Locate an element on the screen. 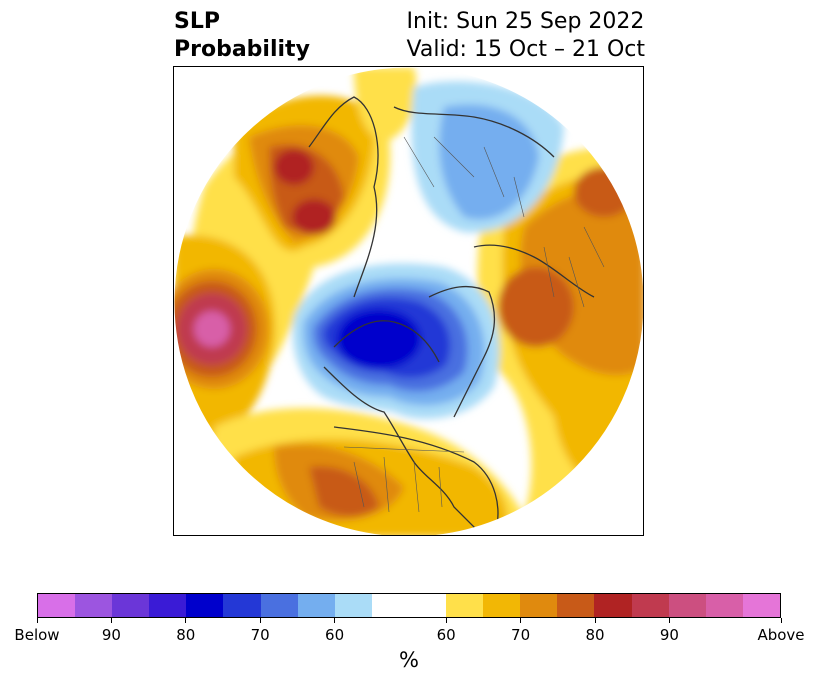  colorbar-tick-label: Below is located at coordinates (37, 635).